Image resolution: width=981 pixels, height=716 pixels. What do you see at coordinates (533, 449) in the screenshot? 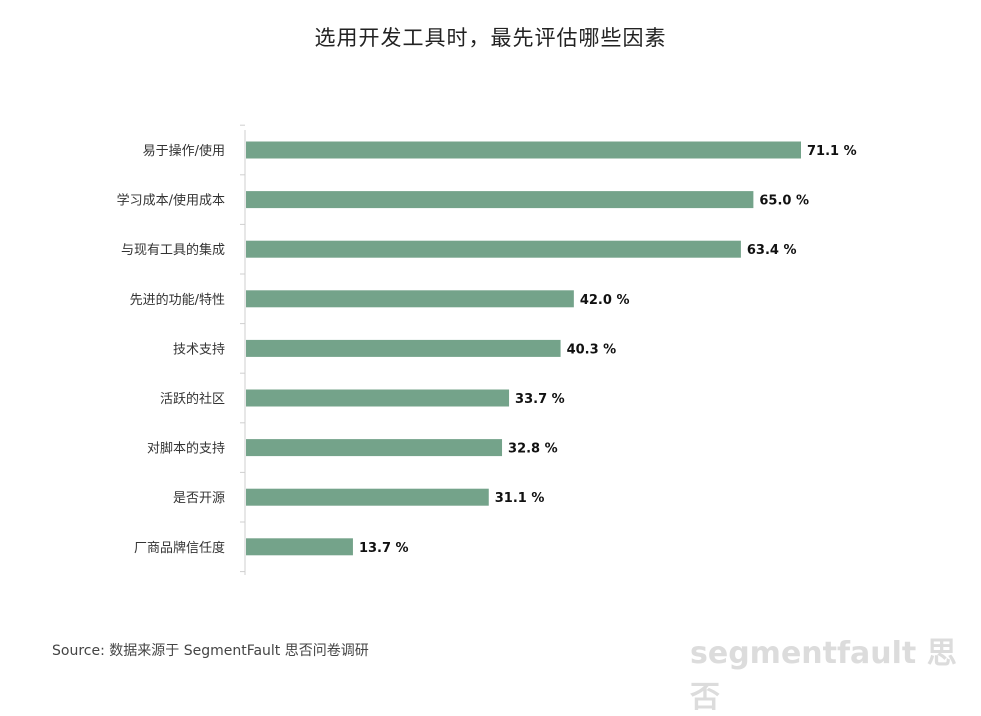
I see `value-label: 32.8 %` at bounding box center [533, 449].